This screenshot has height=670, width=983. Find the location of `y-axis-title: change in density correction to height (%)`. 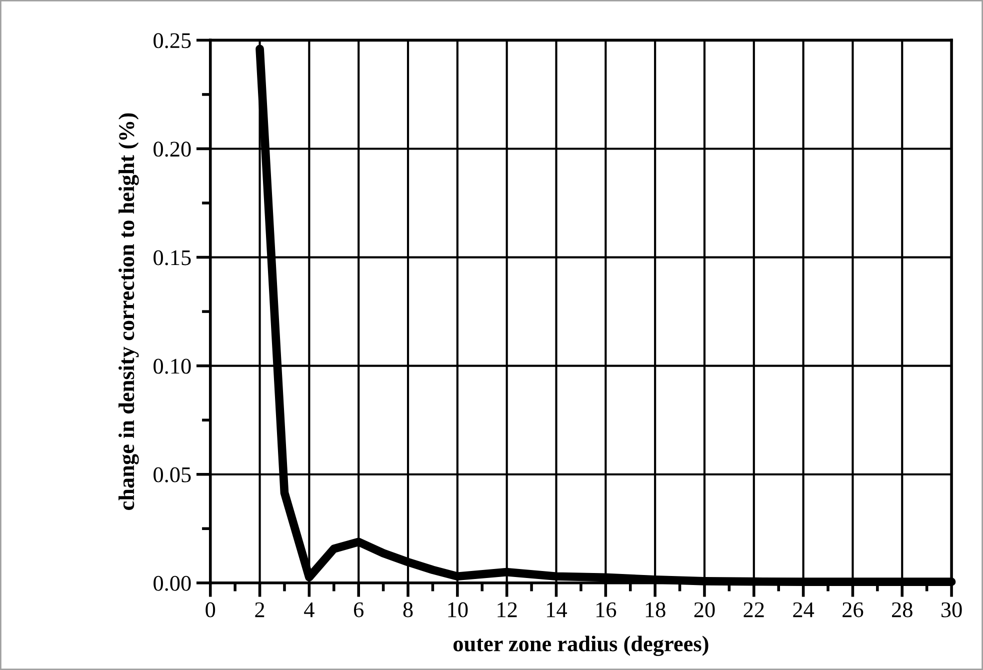

y-axis-title: change in density correction to height (%) is located at coordinates (128, 311).